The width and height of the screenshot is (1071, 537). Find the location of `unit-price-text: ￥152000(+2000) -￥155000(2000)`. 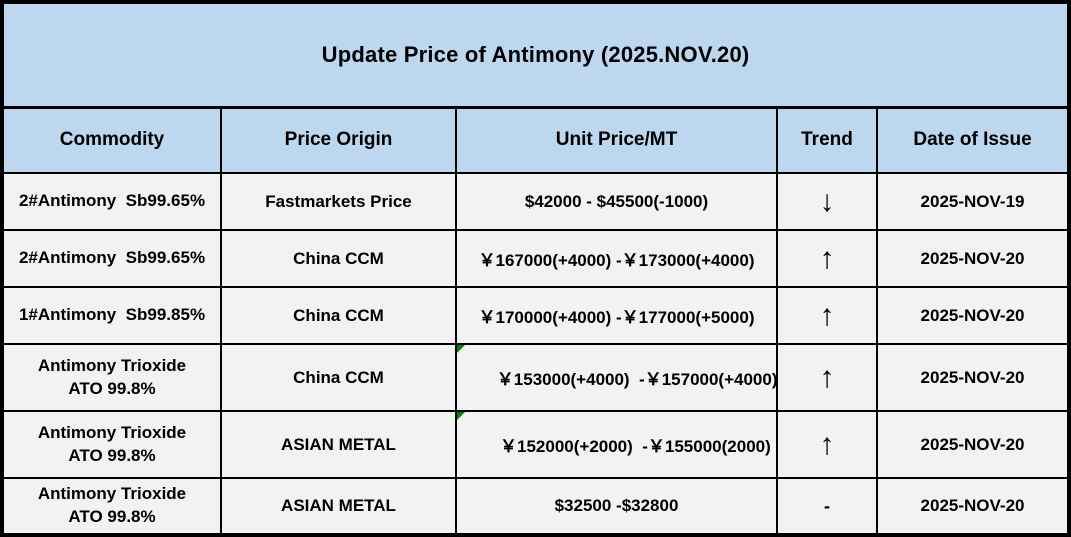

unit-price-text: ￥152000(+2000) -￥155000(2000) is located at coordinates (635, 446).